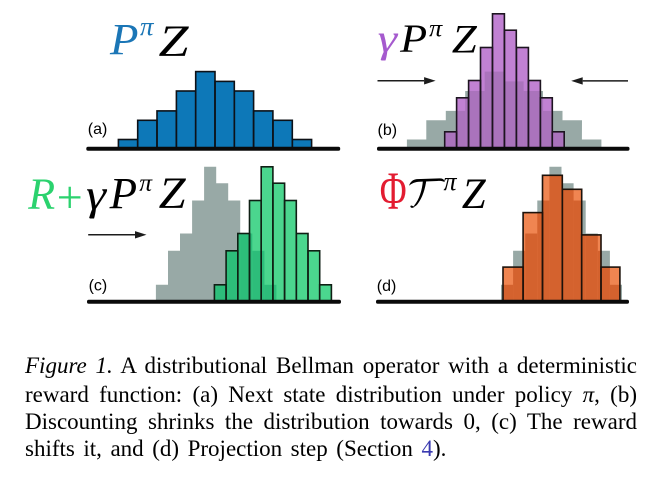 This screenshot has height=477, width=661. Describe the element at coordinates (387, 286) in the screenshot. I see `svg-text: (d)` at that location.